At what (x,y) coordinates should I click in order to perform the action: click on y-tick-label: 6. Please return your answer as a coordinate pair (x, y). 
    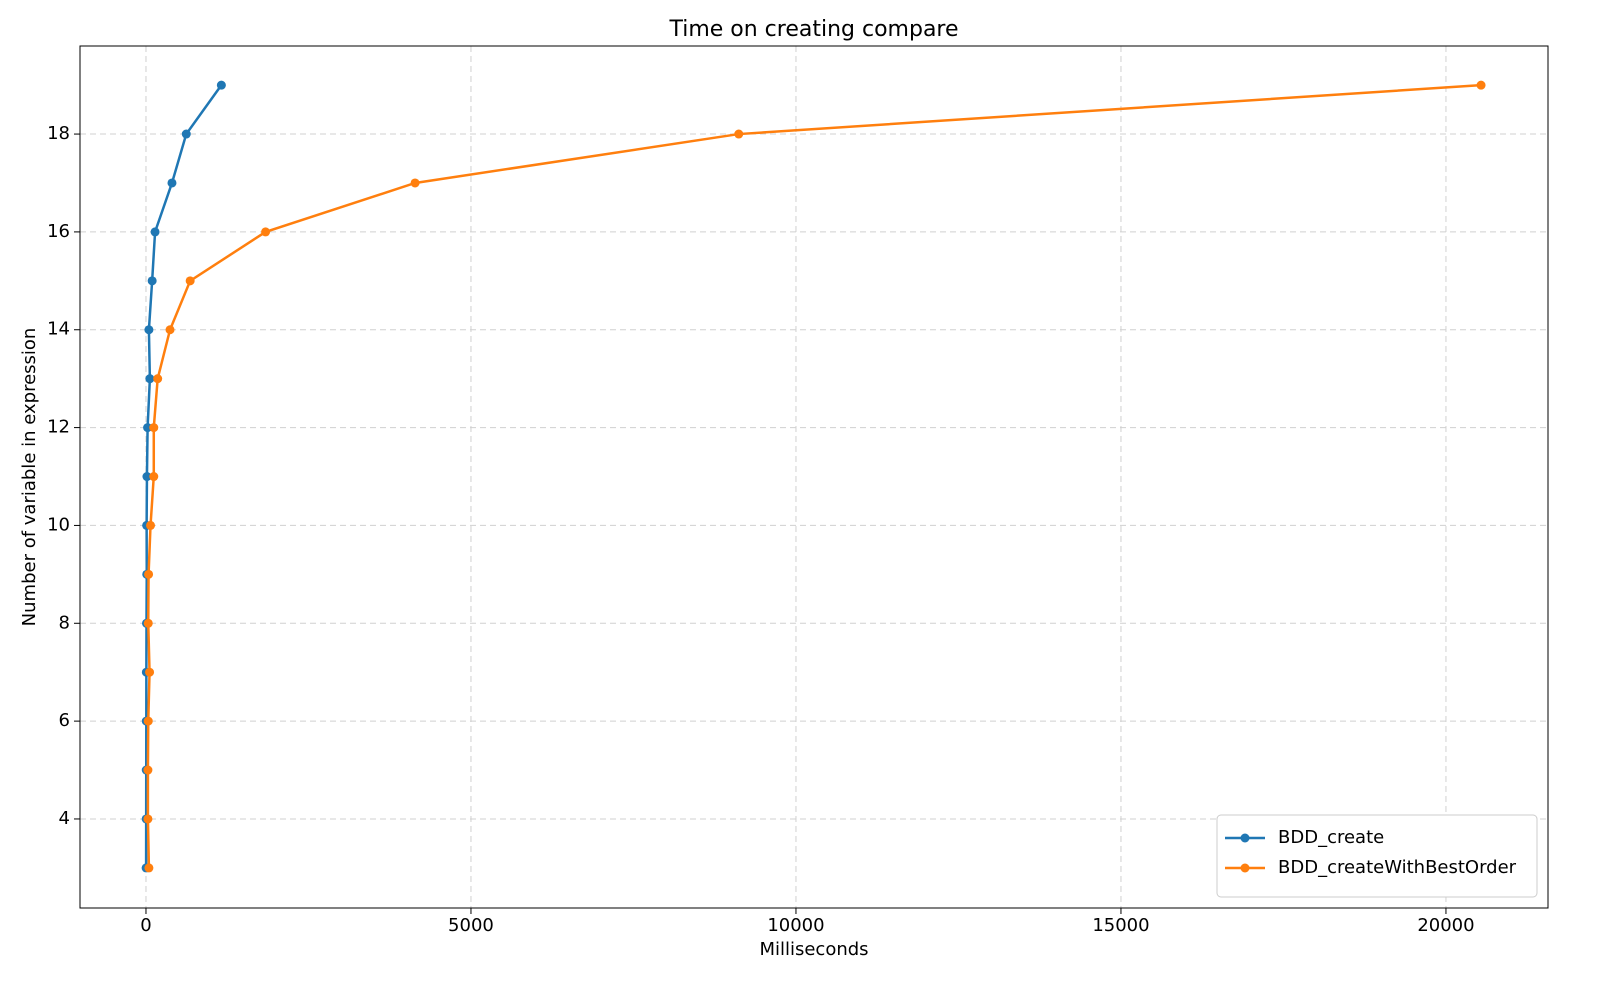
    Looking at the image, I should click on (64, 720).